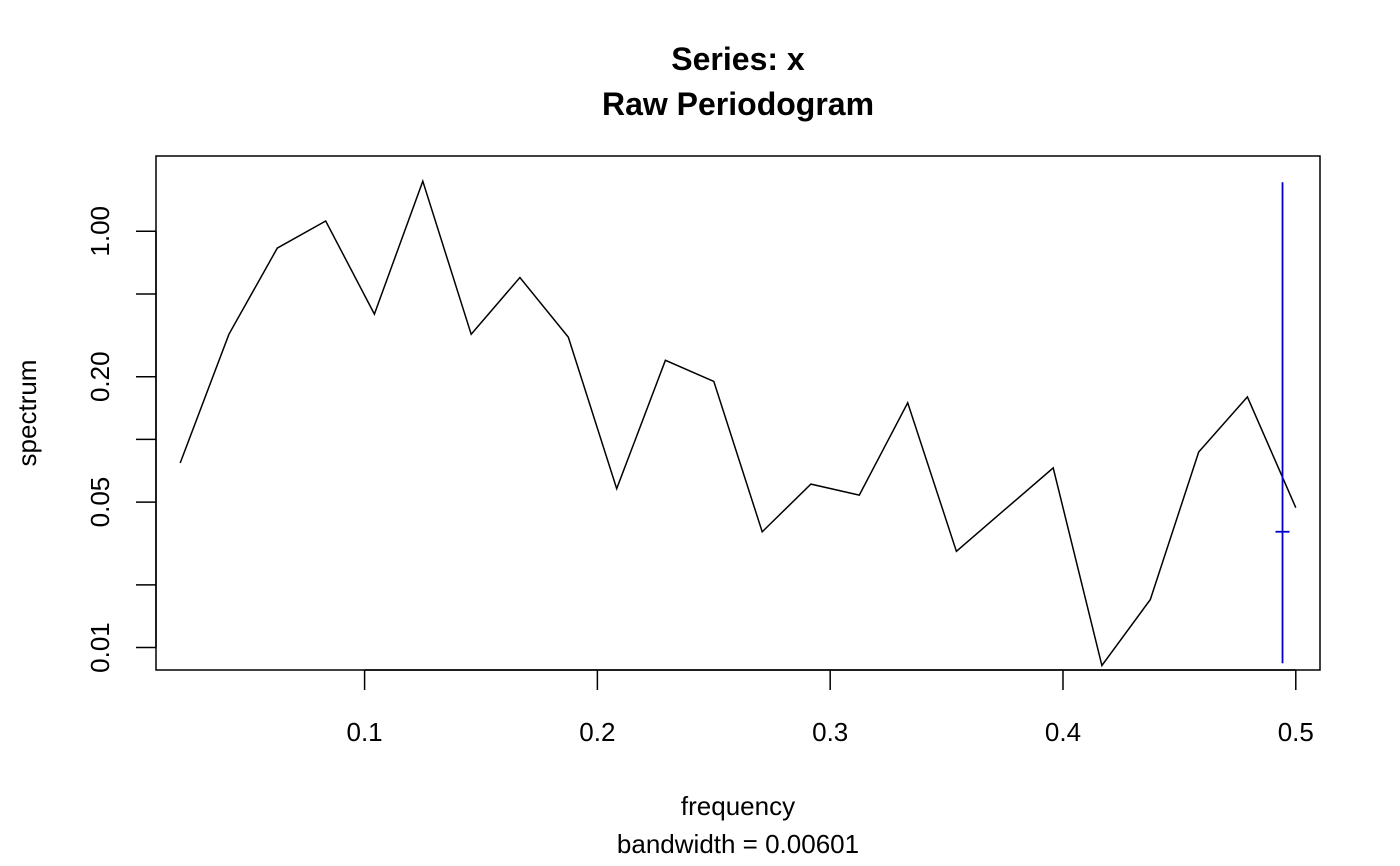 Image resolution: width=1400 pixels, height=866 pixels. I want to click on x-tick-label: 0.1, so click(365, 732).